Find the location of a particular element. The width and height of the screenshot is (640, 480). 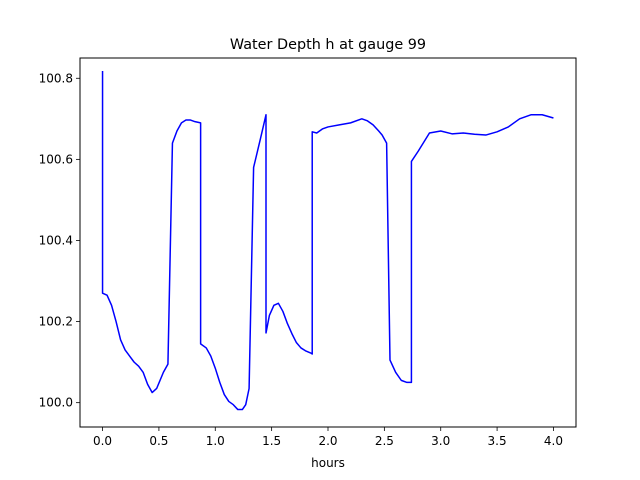

x-tick-label: 3.0 is located at coordinates (440, 441).